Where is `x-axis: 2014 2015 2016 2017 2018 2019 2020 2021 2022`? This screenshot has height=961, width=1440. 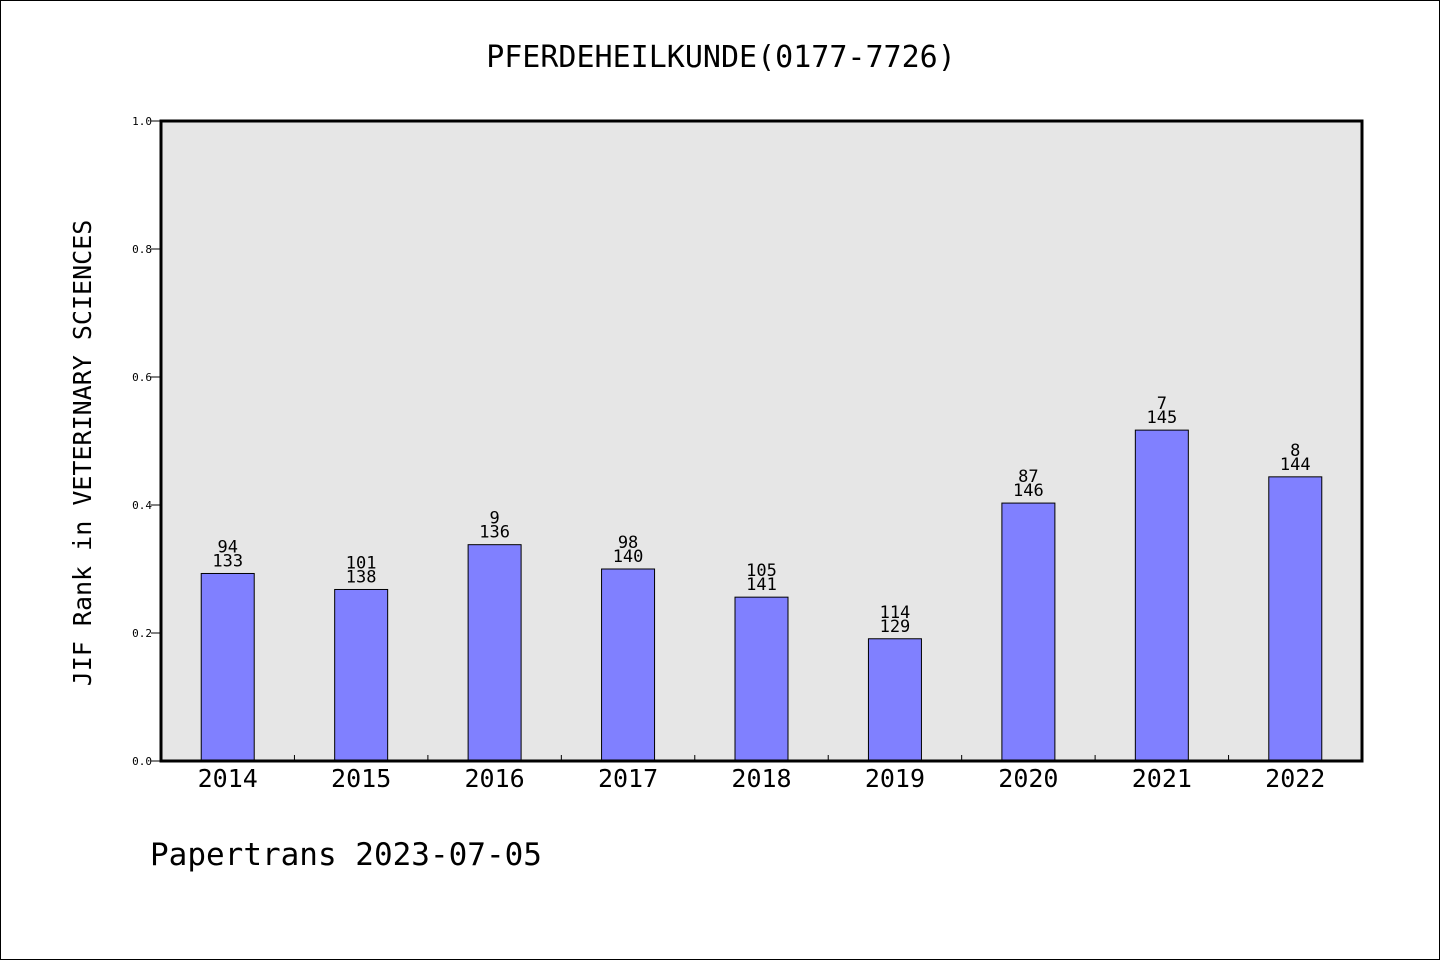
x-axis: 2014 2015 2016 2017 2018 2019 2020 2021 2022 is located at coordinates (761, 774).